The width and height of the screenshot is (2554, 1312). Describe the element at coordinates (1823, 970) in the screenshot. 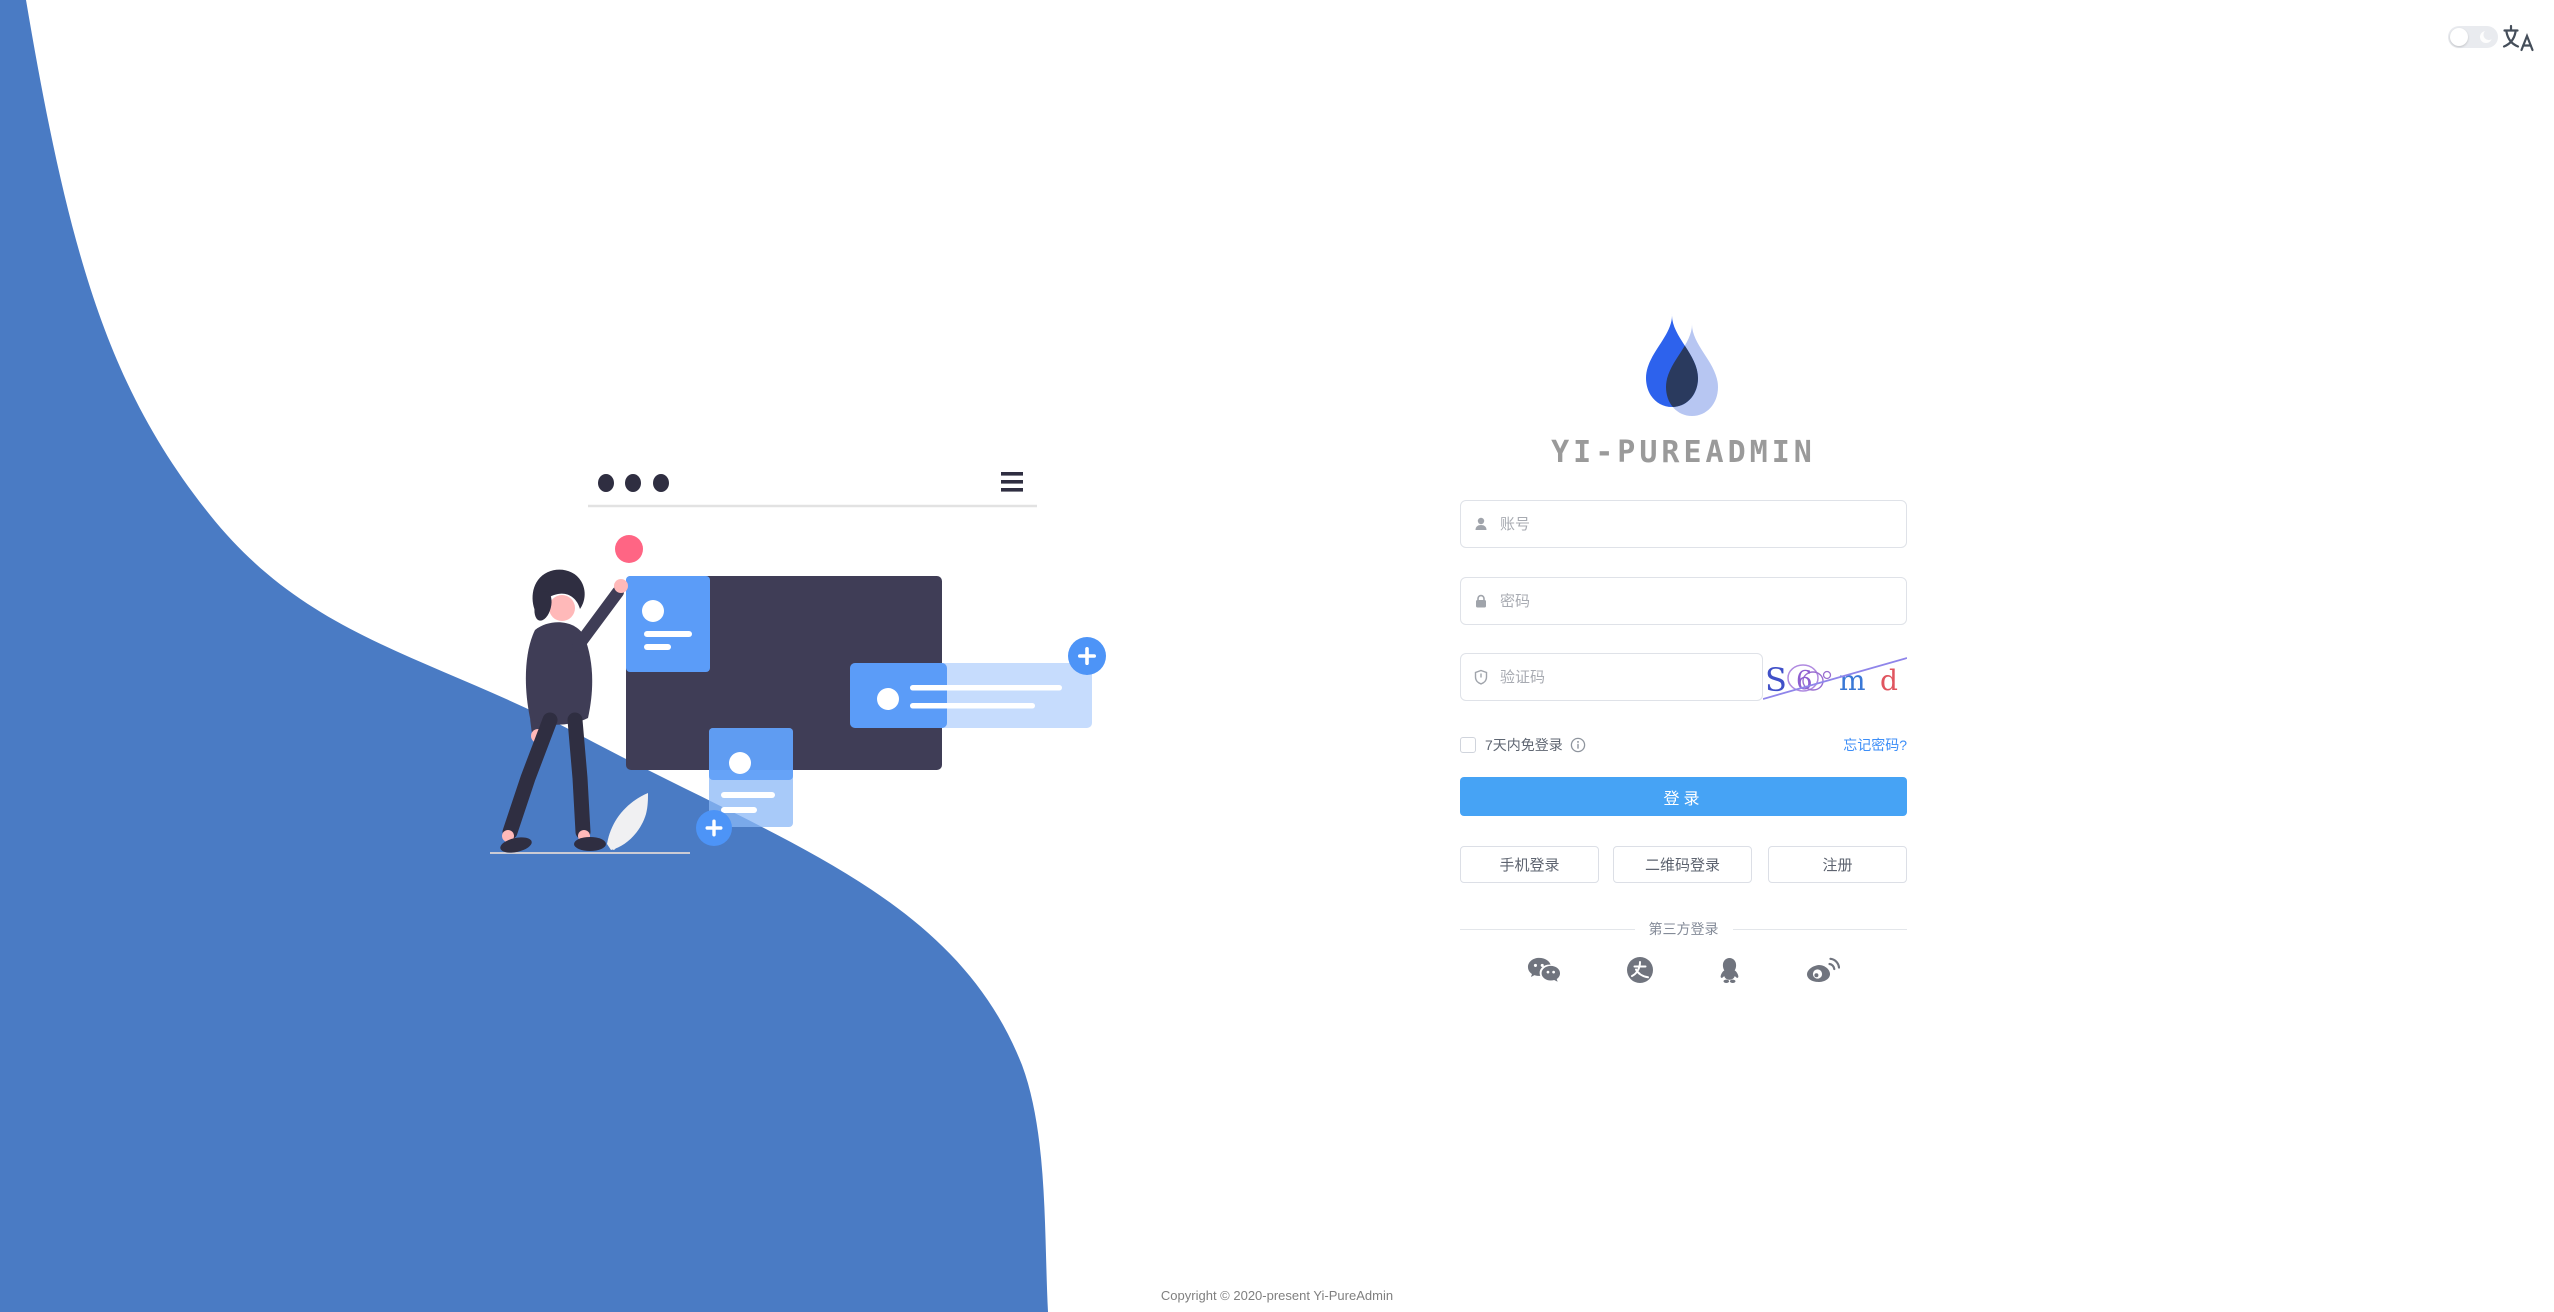

I see `weibo-icon` at that location.